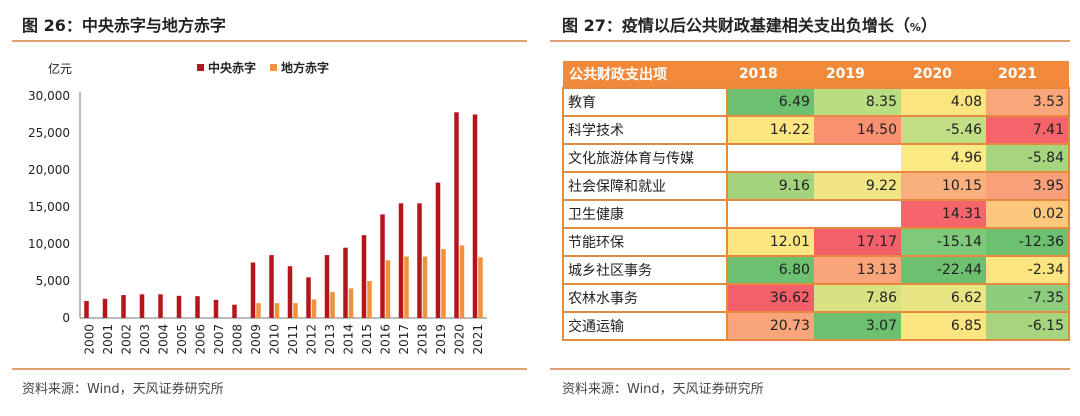  What do you see at coordinates (89, 339) in the screenshot?
I see `x-tick-label: 2000` at bounding box center [89, 339].